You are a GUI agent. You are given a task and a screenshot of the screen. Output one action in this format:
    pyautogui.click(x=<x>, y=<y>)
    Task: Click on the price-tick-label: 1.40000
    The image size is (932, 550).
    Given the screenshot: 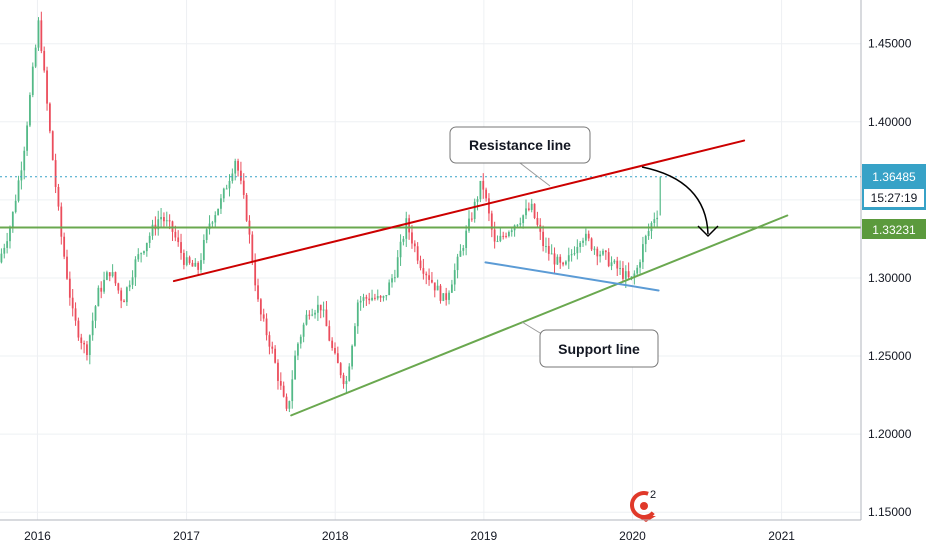 What is the action you would take?
    pyautogui.click(x=890, y=122)
    